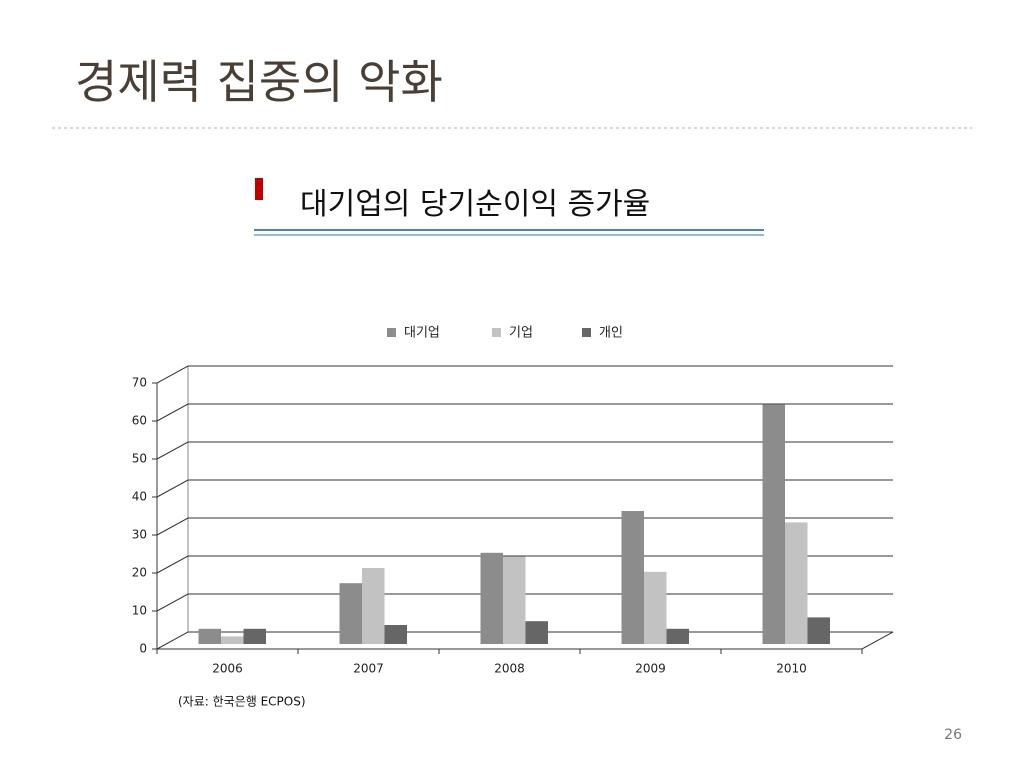  I want to click on y-tick-label: 10, so click(139, 611).